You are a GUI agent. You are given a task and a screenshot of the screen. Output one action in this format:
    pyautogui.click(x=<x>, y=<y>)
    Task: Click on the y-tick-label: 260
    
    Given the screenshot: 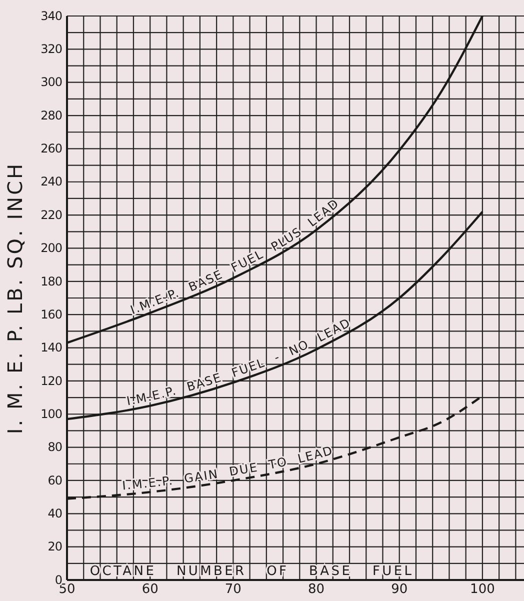 What is the action you would take?
    pyautogui.click(x=51, y=149)
    